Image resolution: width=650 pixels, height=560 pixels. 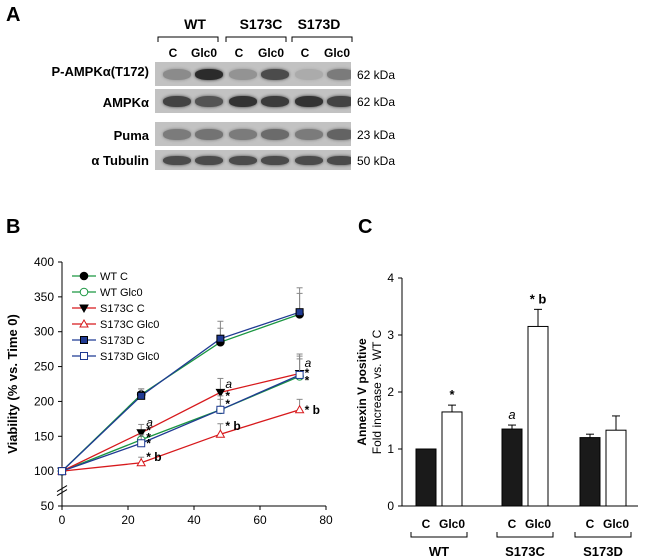 I want to click on lane-label-6: Glc0, so click(x=336, y=53).